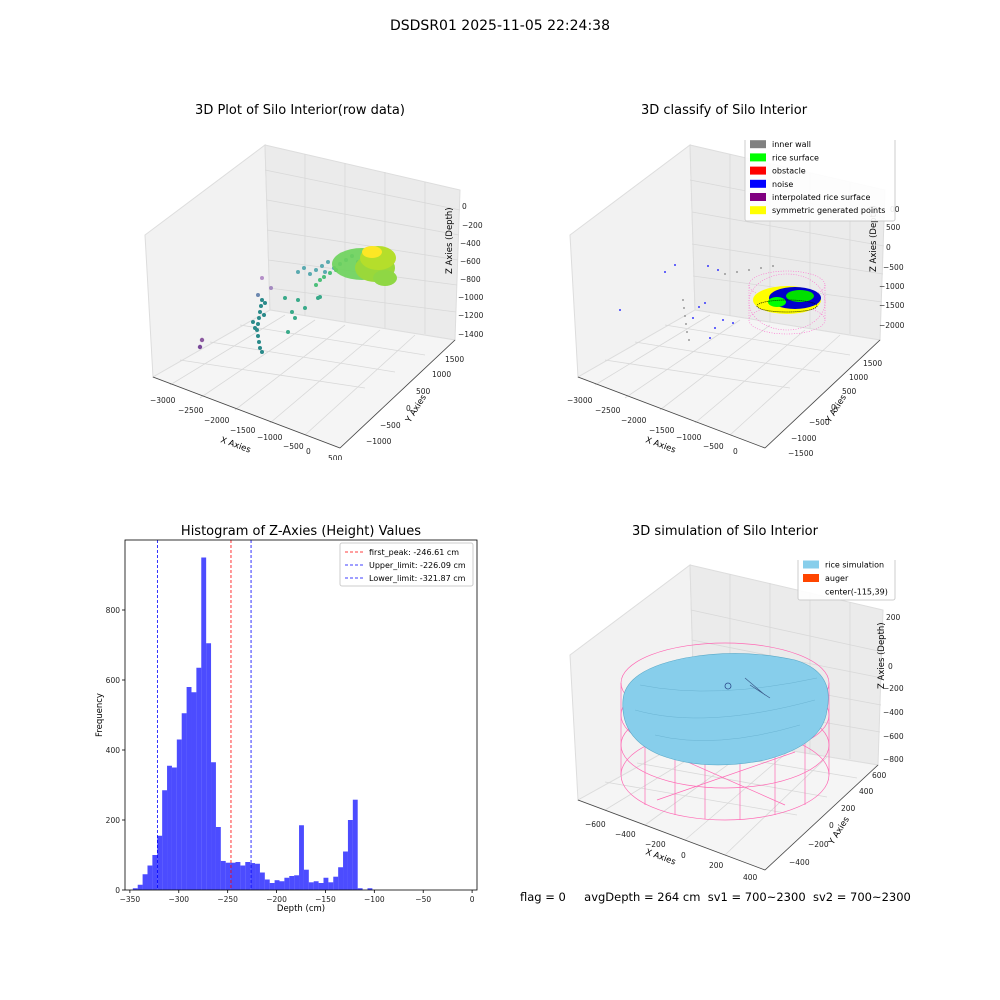  Describe the element at coordinates (417, 578) in the screenshot. I see `legend-label: Lower_limit: -321.87 cm` at that location.